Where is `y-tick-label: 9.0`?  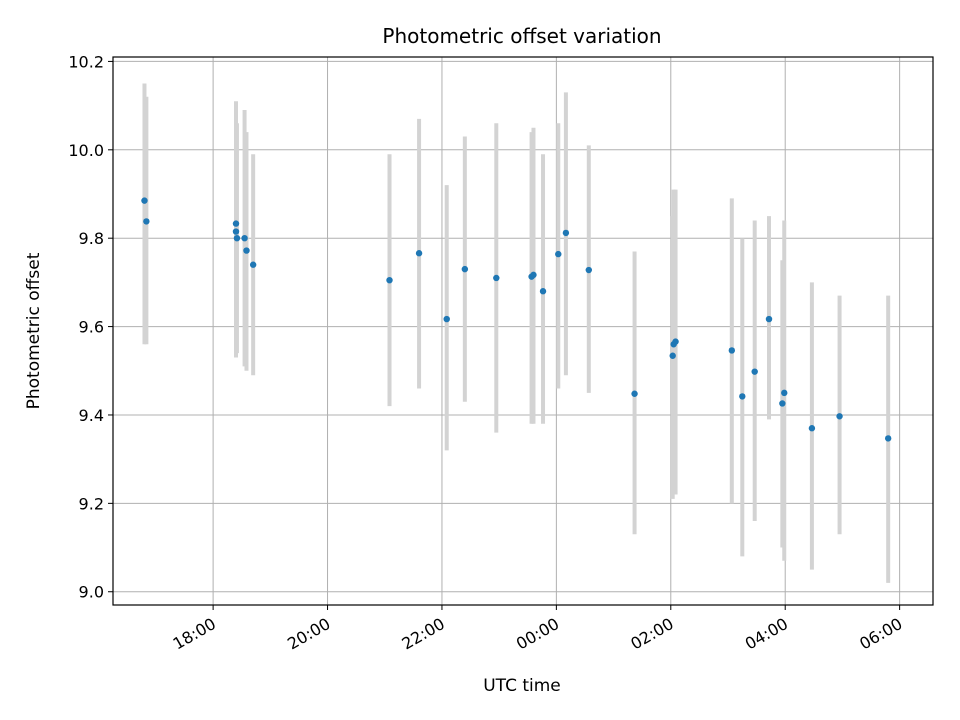
y-tick-label: 9.0 is located at coordinates (91, 592).